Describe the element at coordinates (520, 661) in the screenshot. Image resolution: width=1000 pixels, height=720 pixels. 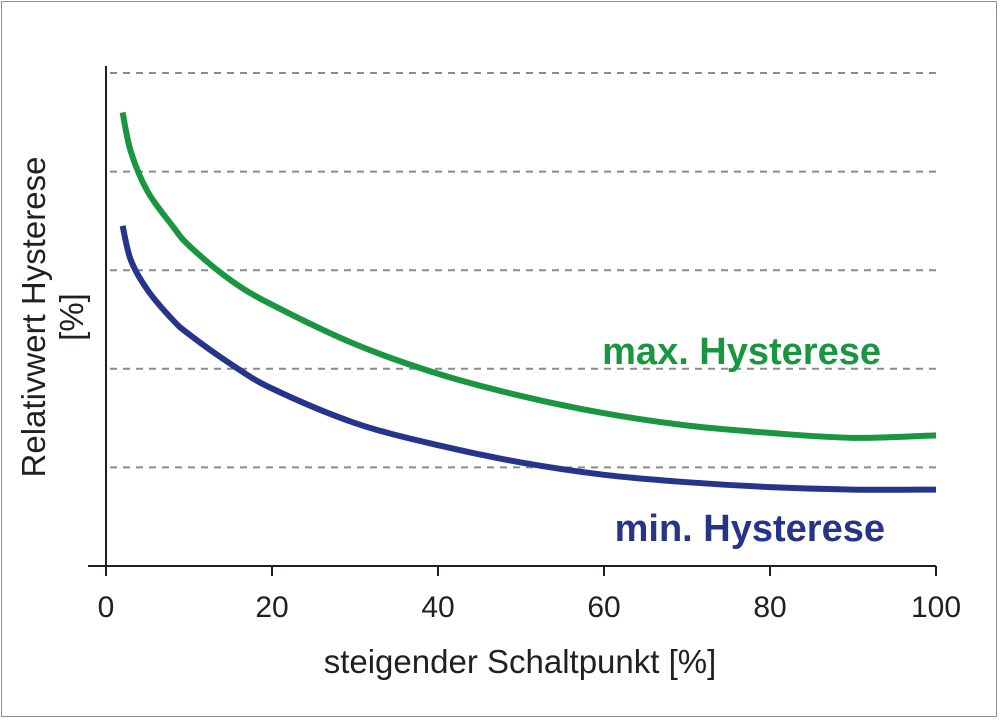
I see `x-axis-title: steigender Schaltpunkt [%]` at that location.